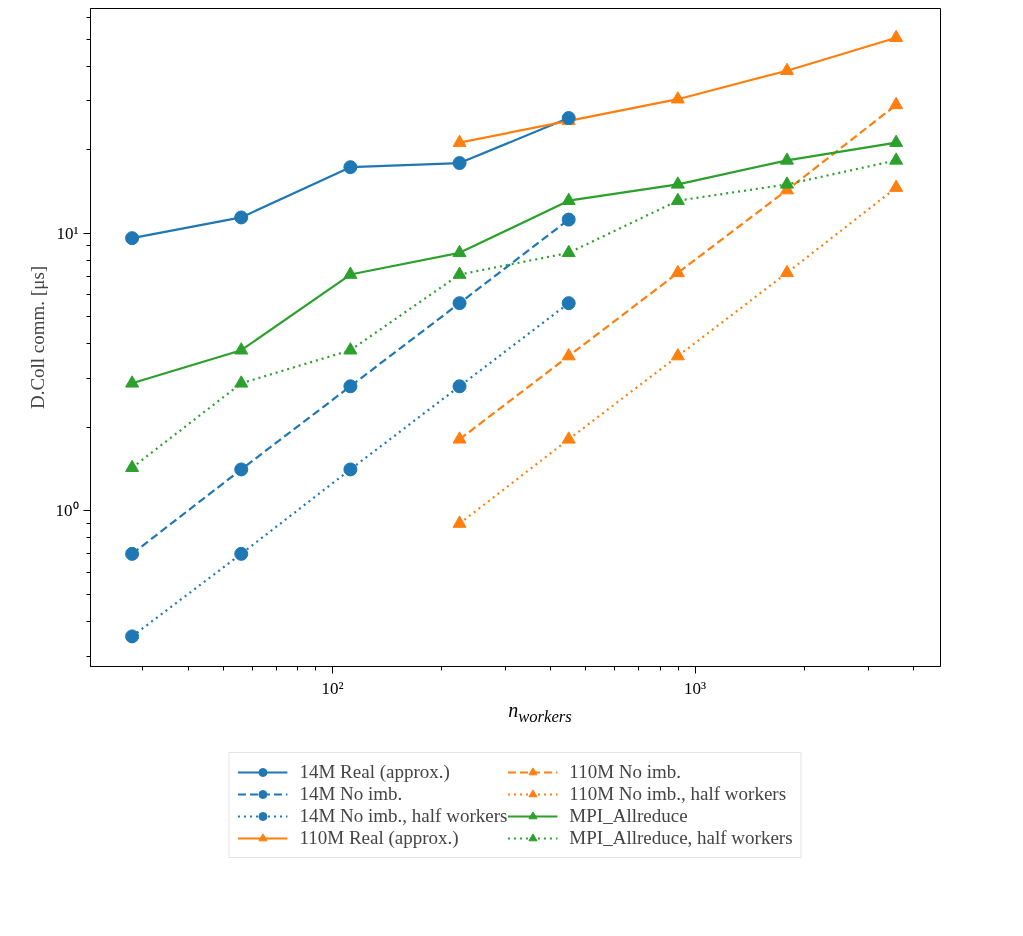  What do you see at coordinates (332, 688) in the screenshot?
I see `x-tick-label: 10²` at bounding box center [332, 688].